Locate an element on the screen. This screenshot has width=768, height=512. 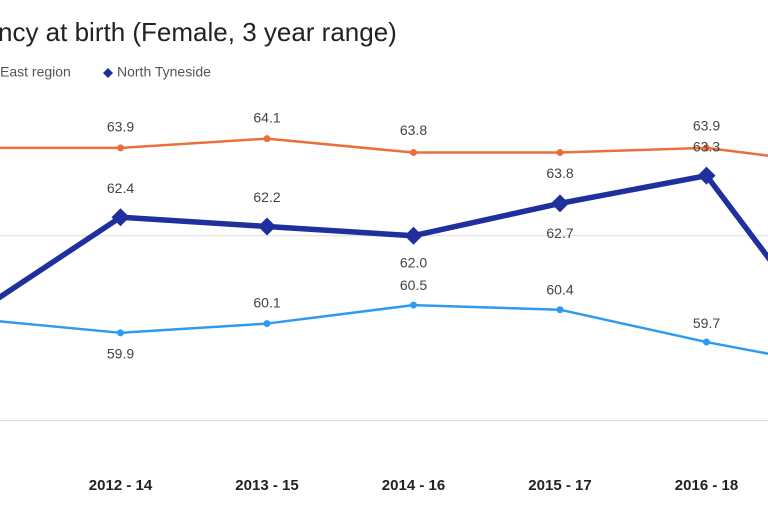
value-label: 63.3 is located at coordinates (706, 146).